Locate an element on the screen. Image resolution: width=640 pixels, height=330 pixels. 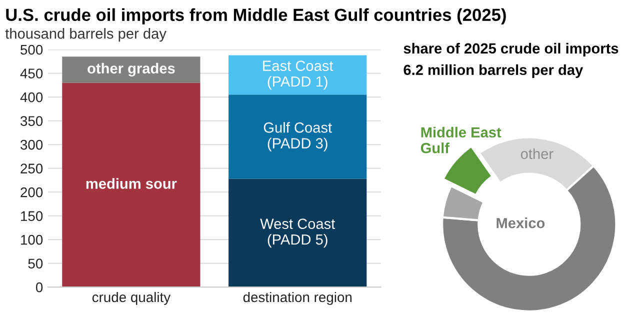
slice-label: Middle East Gulf is located at coordinates (461, 140).